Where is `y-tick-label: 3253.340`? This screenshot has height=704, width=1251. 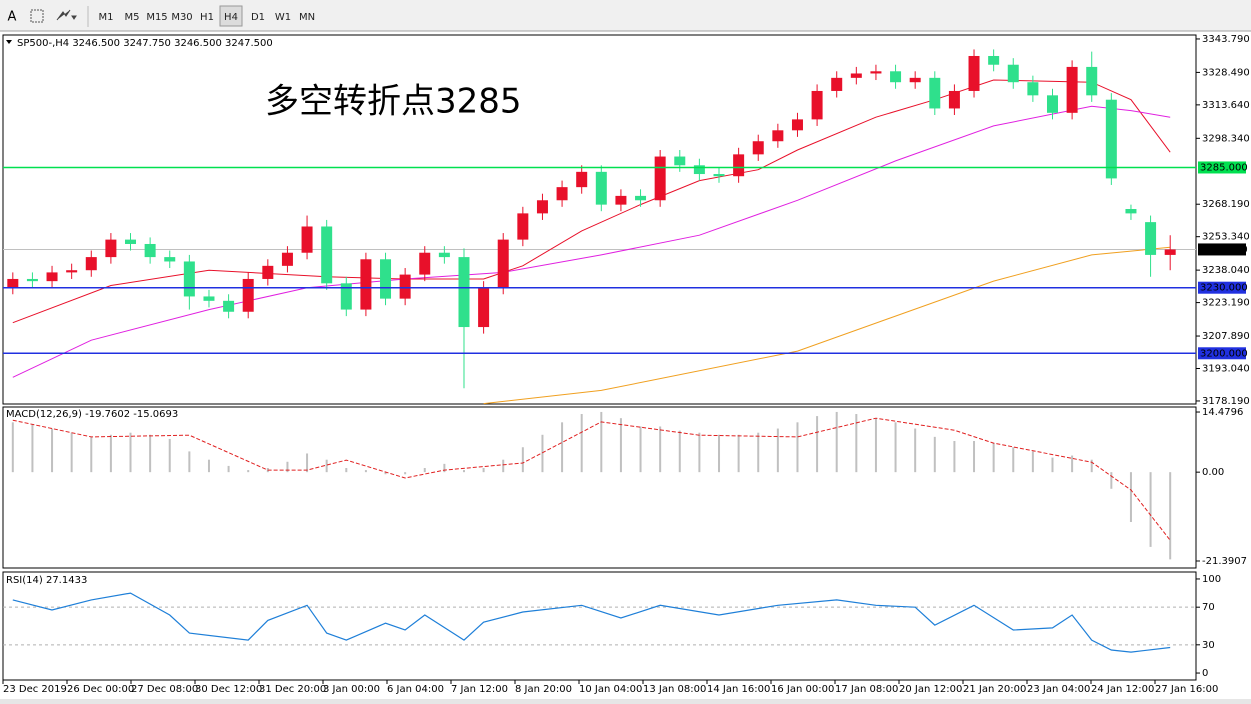 y-tick-label: 3253.340 is located at coordinates (1226, 237).